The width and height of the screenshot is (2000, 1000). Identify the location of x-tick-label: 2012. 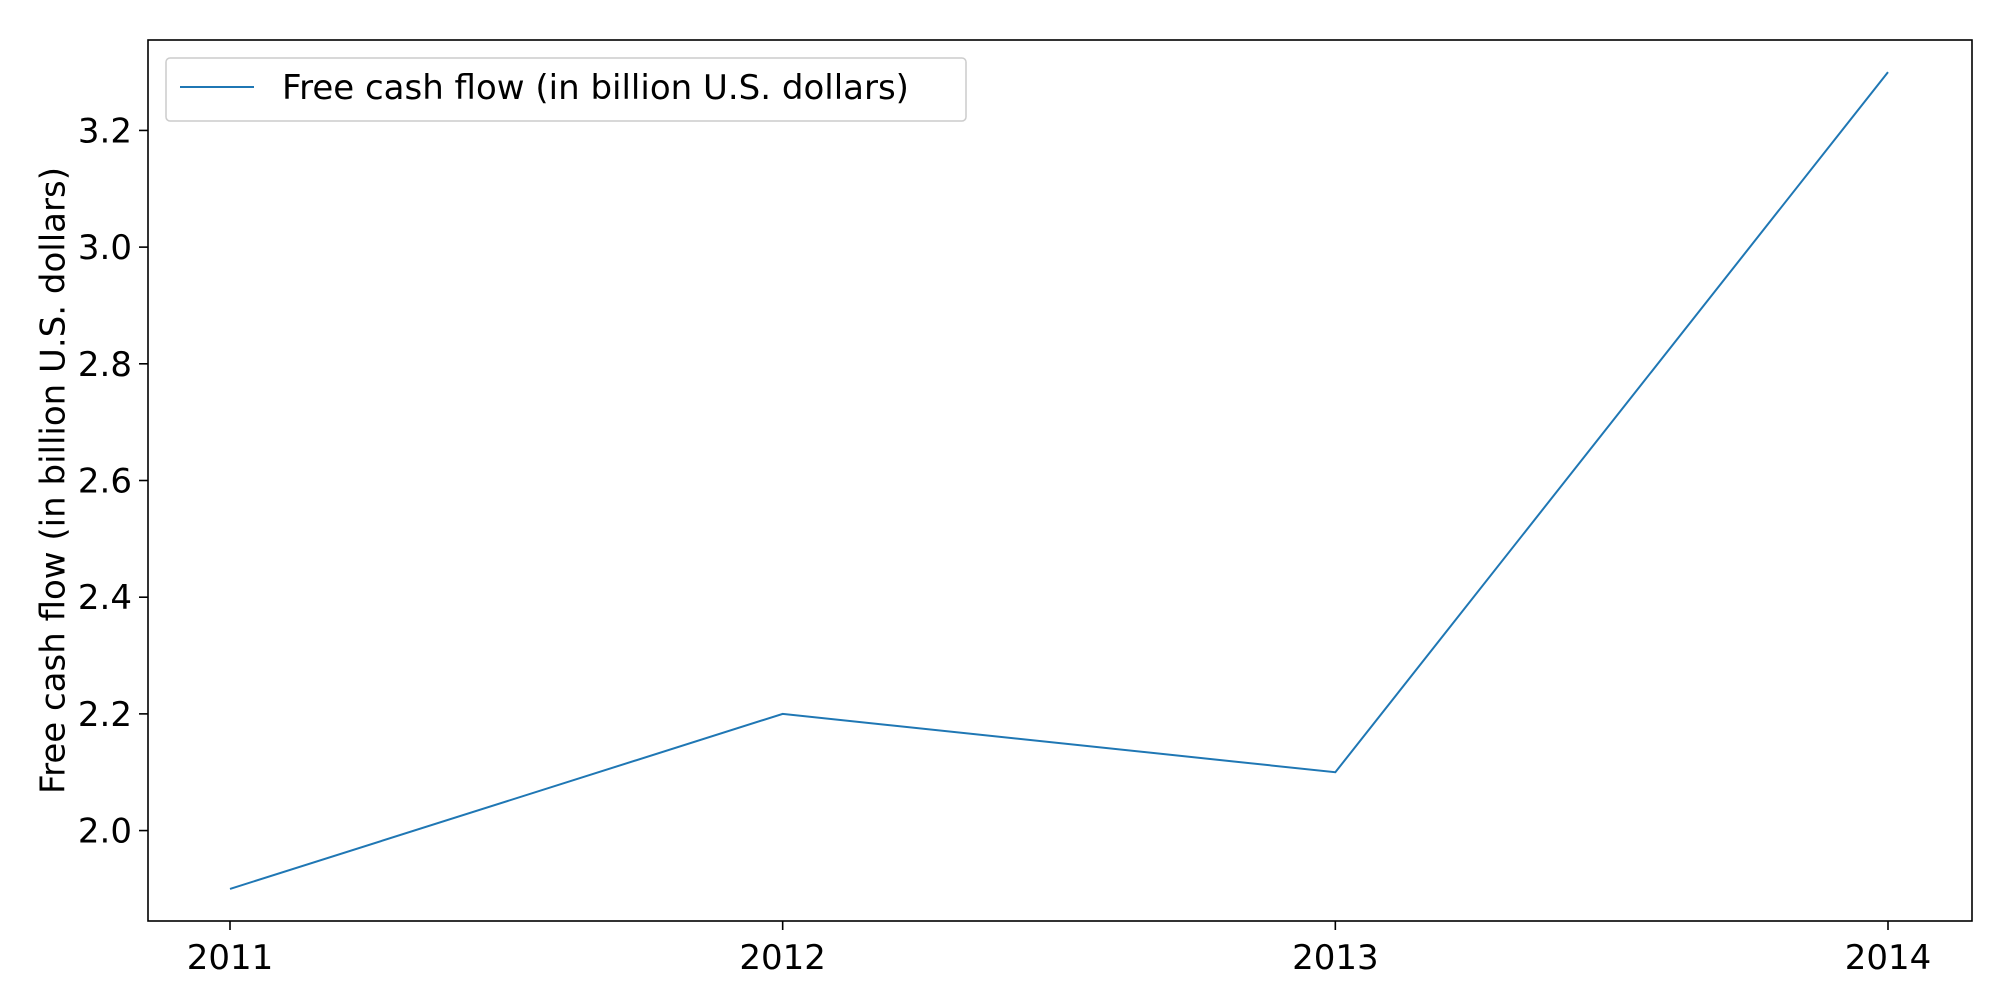
(782, 958).